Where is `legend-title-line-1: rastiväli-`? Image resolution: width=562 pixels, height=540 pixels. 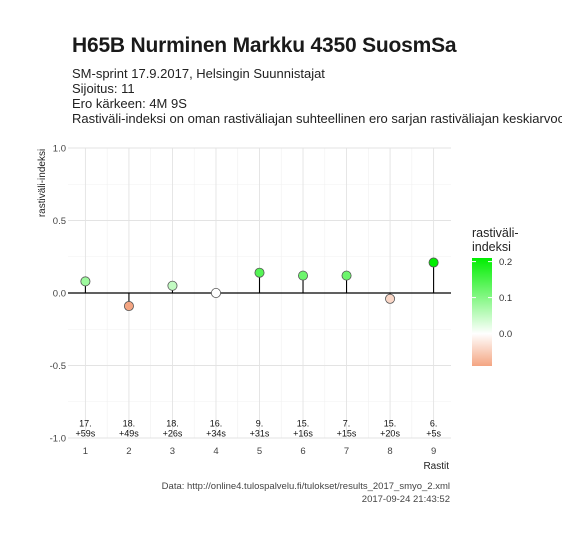 legend-title-line-1: rastiväli- is located at coordinates (495, 233).